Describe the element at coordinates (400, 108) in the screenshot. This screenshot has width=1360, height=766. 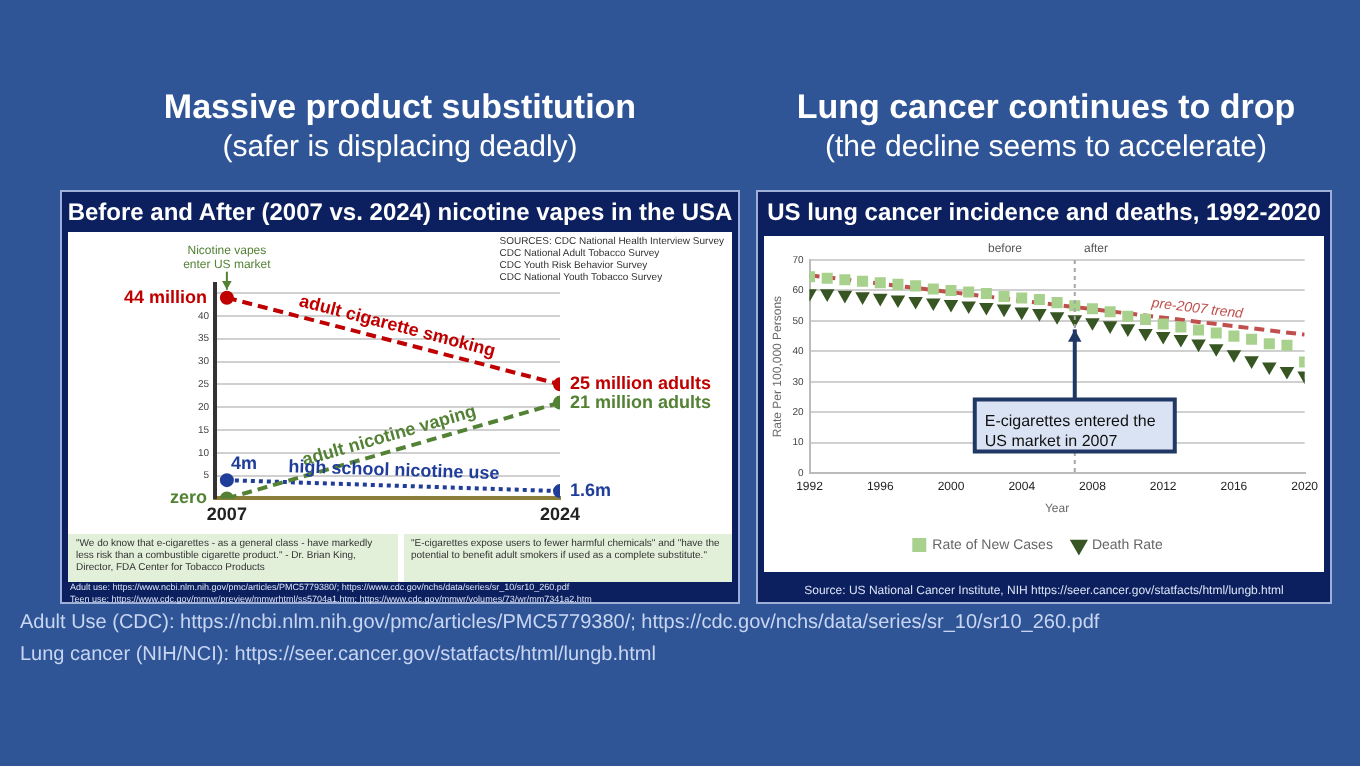
I see `chart-title: Massive product substitution` at that location.